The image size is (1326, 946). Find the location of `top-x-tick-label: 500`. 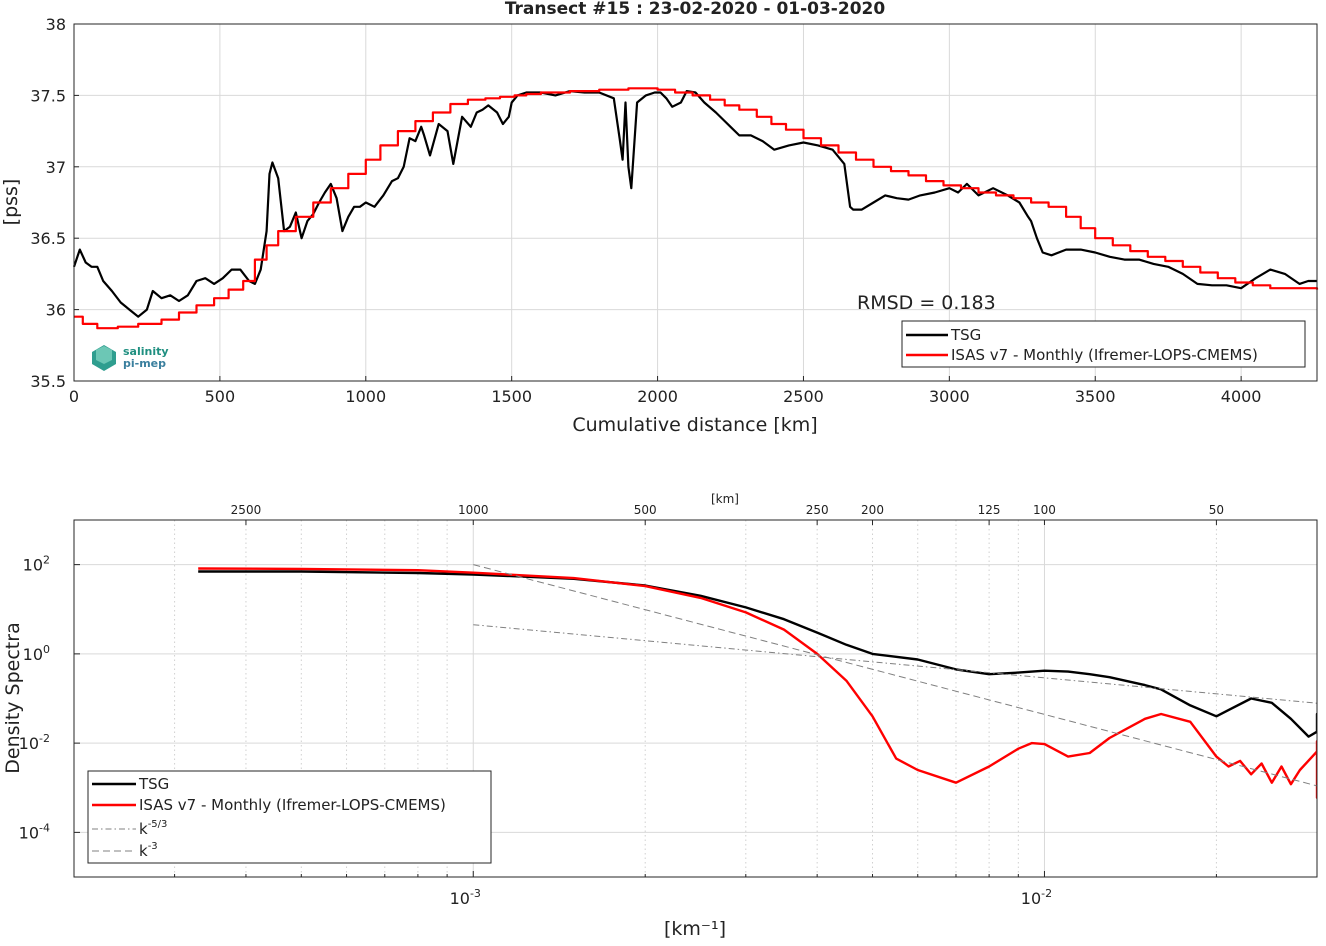

top-x-tick-label: 500 is located at coordinates (220, 396).